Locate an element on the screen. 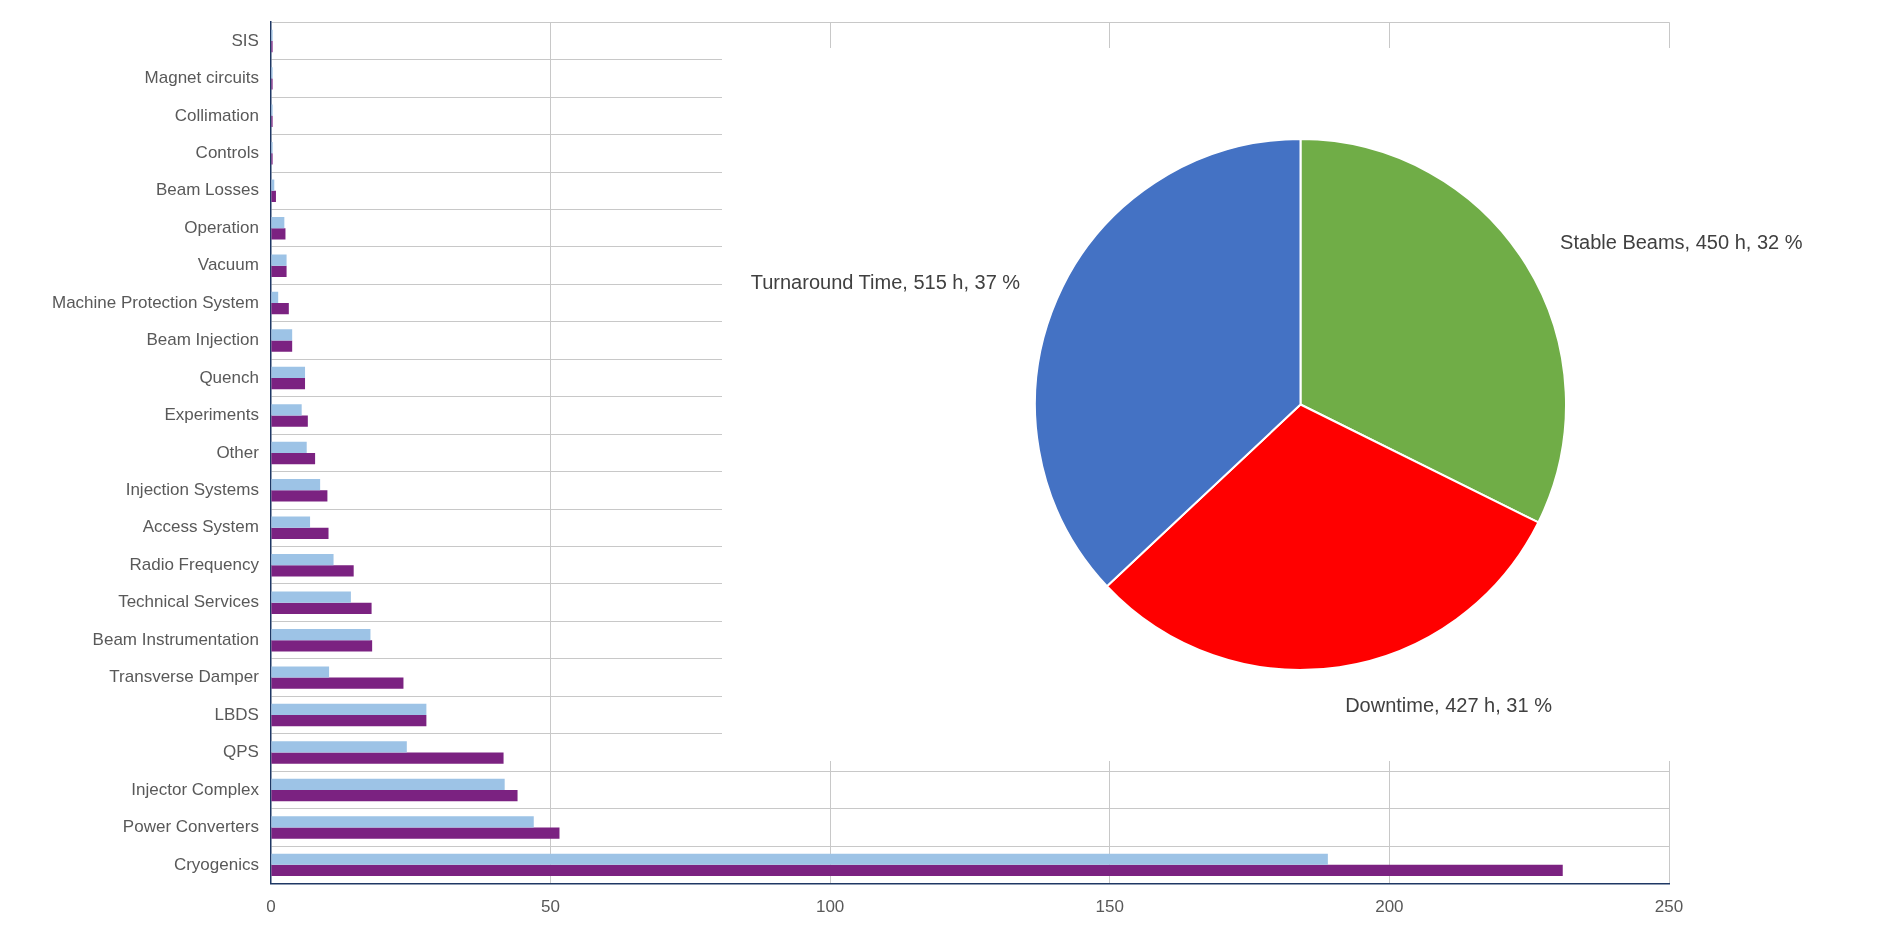 Image resolution: width=1879 pixels, height=940 pixels. slice-label: Turnaround Time, 515 h, 37 % is located at coordinates (885, 281).